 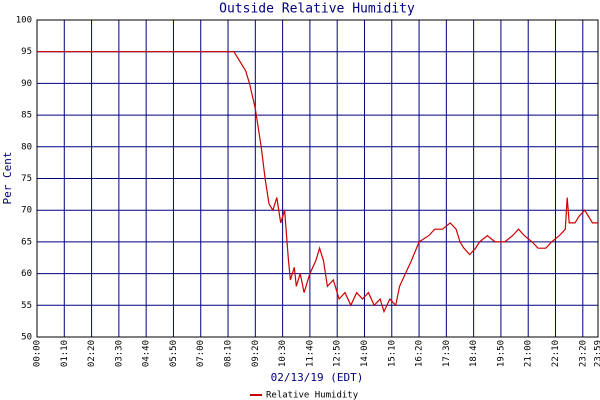 I want to click on x-tick-label: 22:10, so click(x=556, y=353).